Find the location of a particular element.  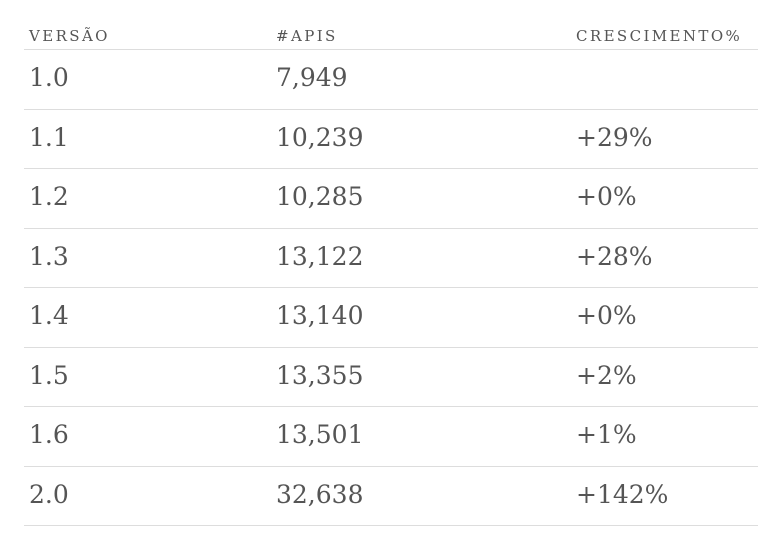

header-version: VERSÃO is located at coordinates (69, 36).